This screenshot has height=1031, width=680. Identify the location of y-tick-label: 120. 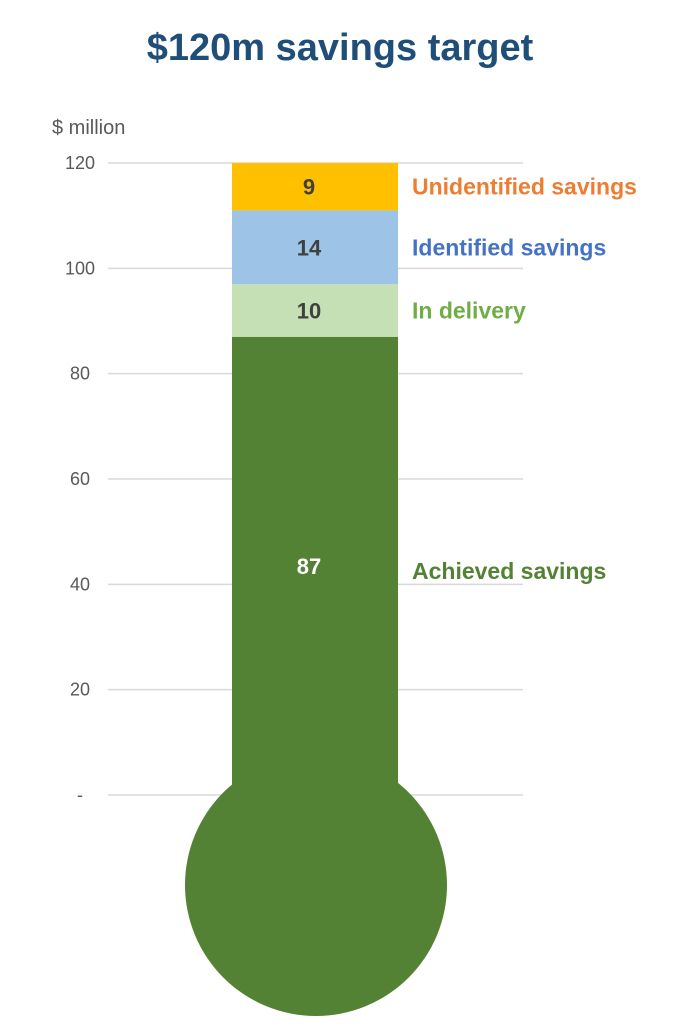
(80, 163).